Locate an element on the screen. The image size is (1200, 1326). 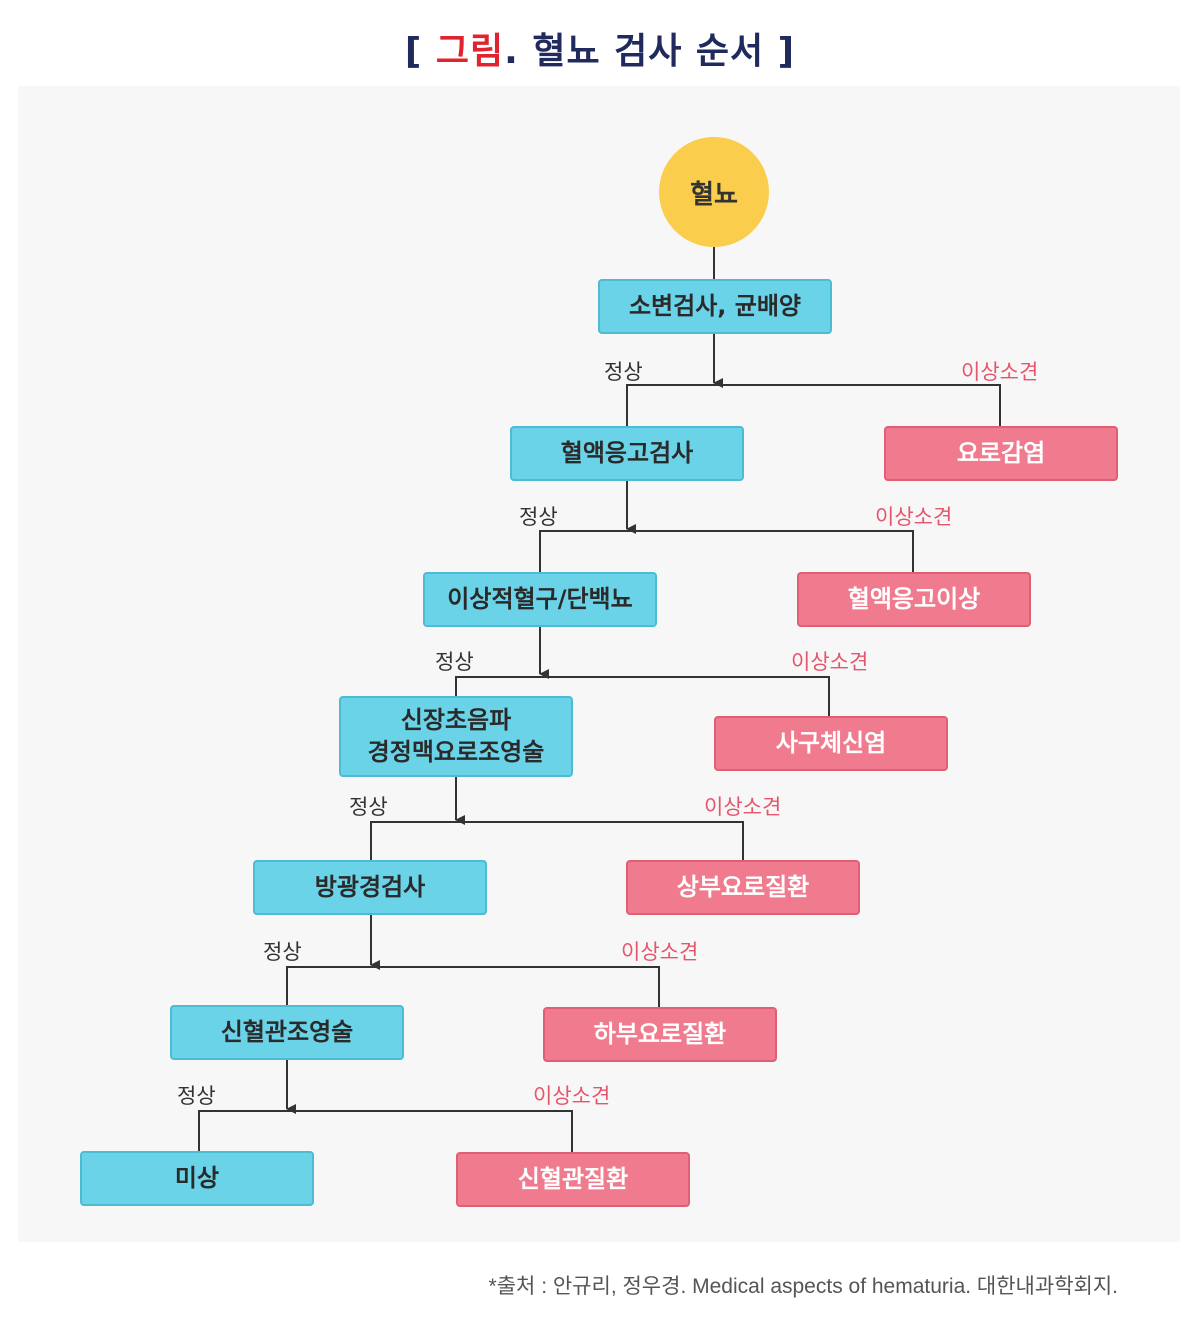
finding-node-coagulopathy: 혈액응고이상 is located at coordinates (914, 599).